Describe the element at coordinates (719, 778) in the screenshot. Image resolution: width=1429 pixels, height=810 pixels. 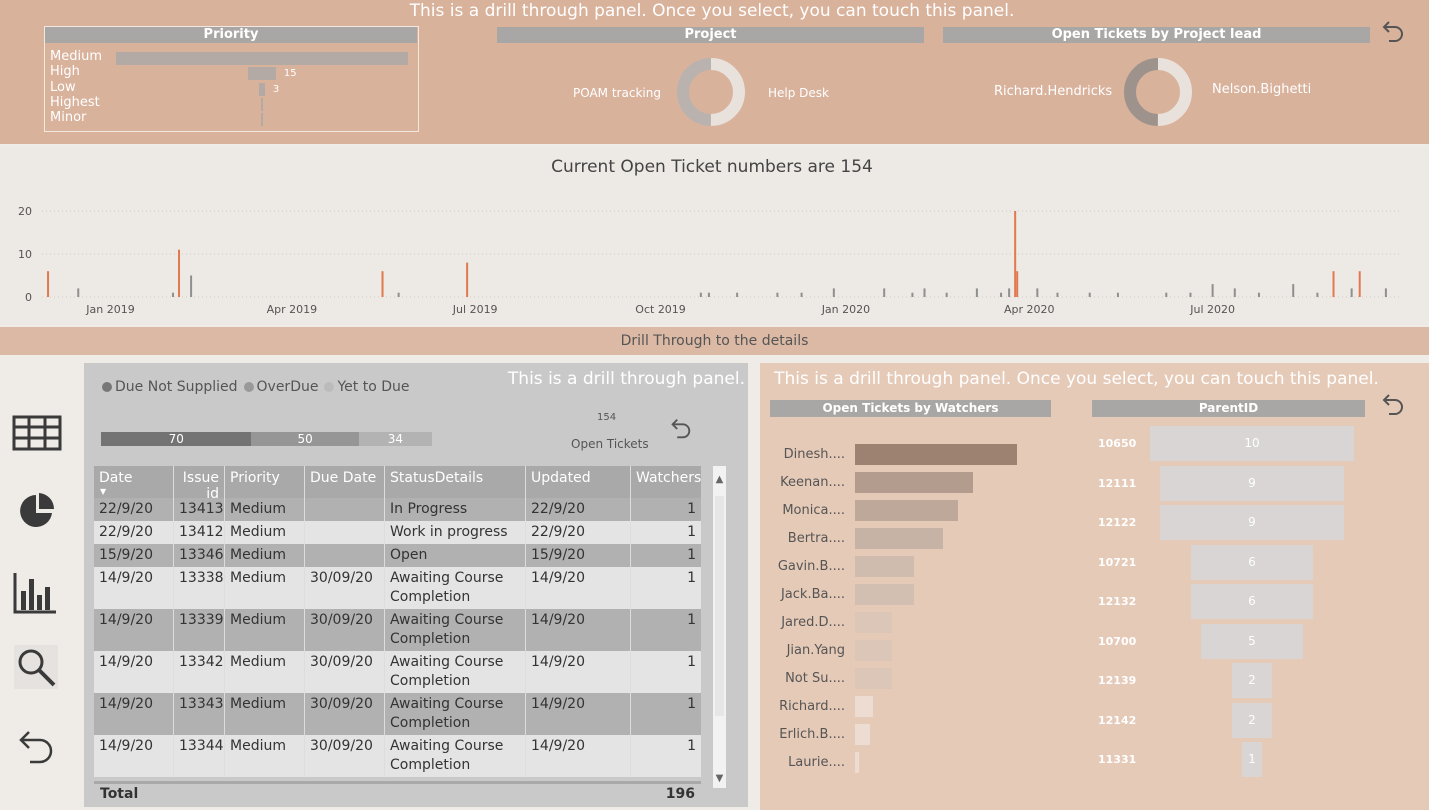
I see `scroll-down-icon: ▼` at that location.